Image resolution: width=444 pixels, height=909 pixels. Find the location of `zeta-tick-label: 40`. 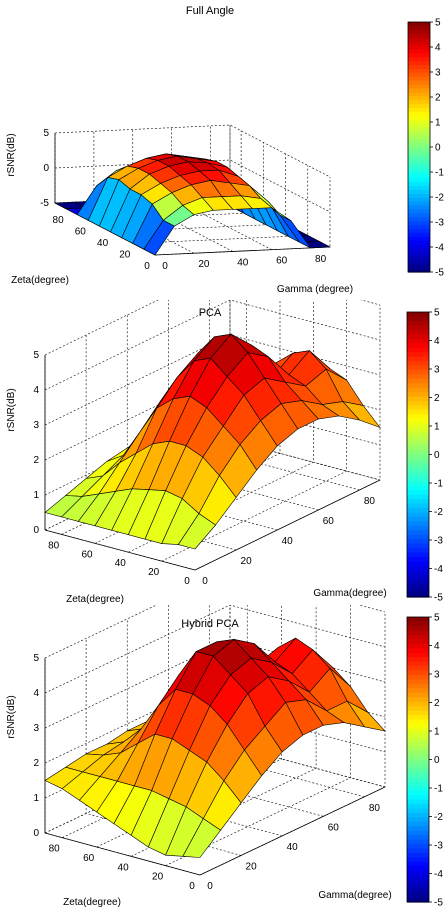

zeta-tick-label: 40 is located at coordinates (103, 243).